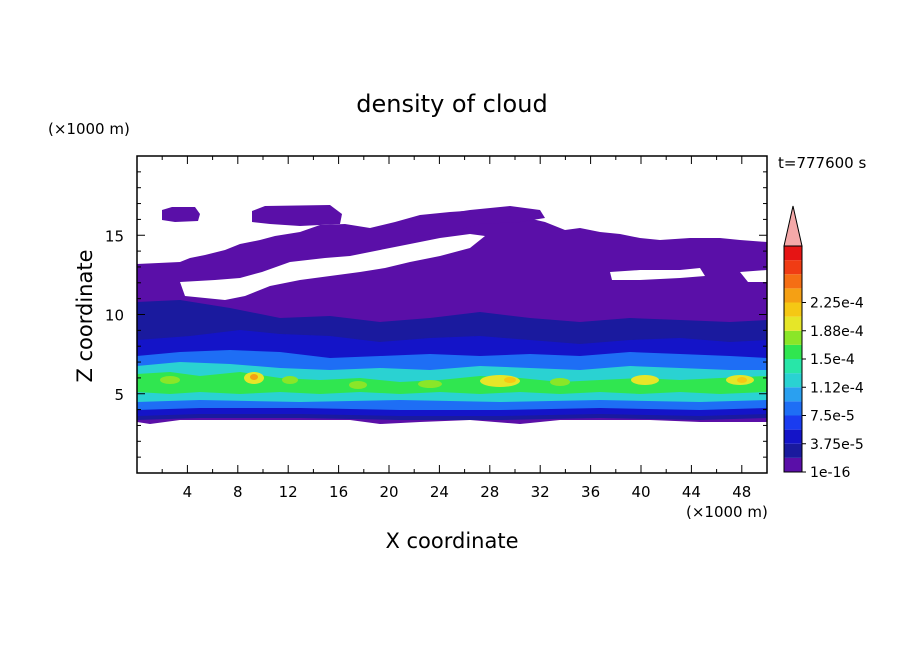 The width and height of the screenshot is (904, 654). What do you see at coordinates (85, 315) in the screenshot?
I see `y-axis-label: Z coordinate` at bounding box center [85, 315].